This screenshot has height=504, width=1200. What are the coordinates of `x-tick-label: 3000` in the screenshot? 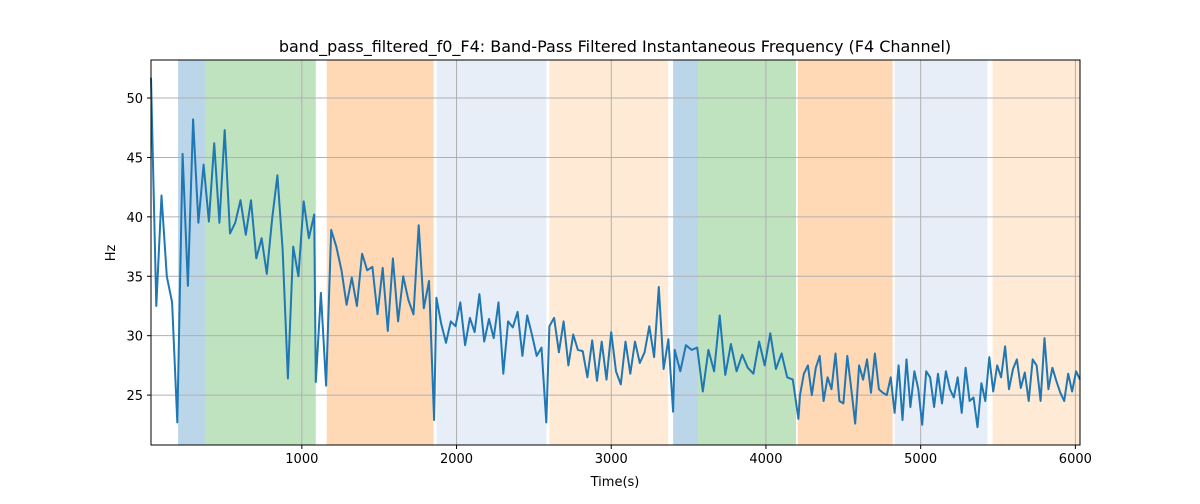 It's located at (611, 459).